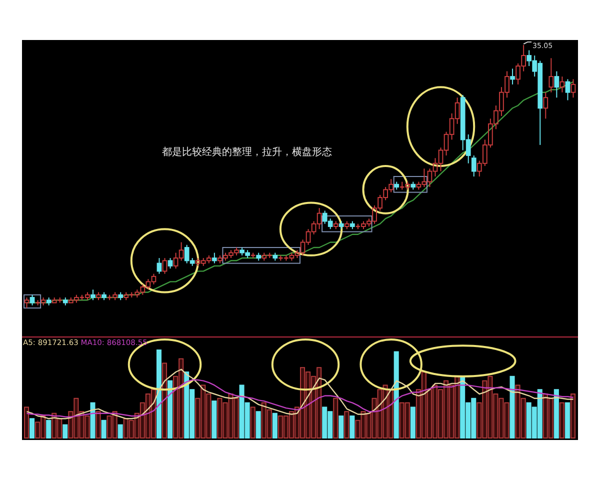 The image size is (600, 480). What do you see at coordinates (247, 152) in the screenshot?
I see `annotation: 都是比较经典的整理，拉升，横盘形态` at bounding box center [247, 152].